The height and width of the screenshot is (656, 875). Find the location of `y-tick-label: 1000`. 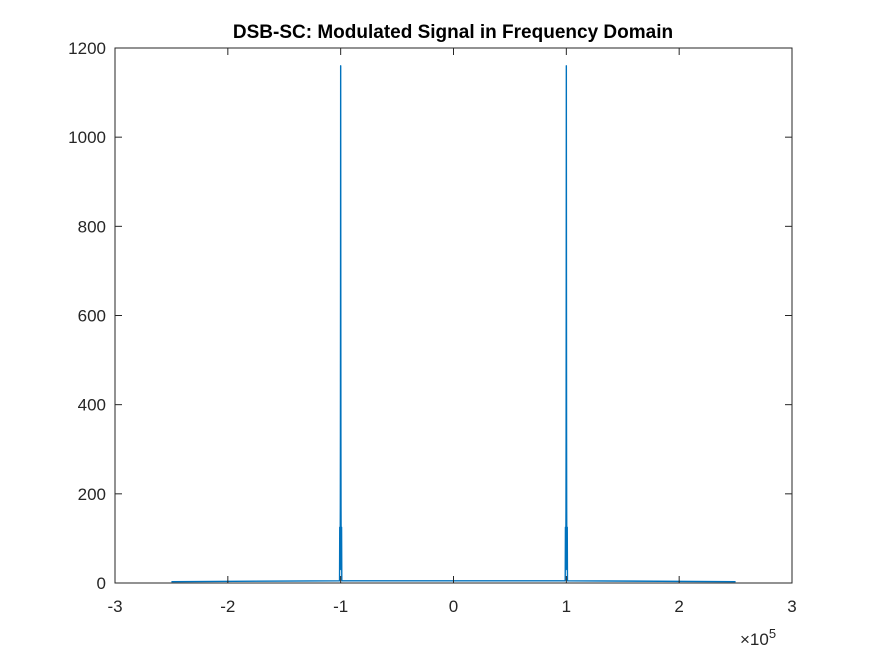

y-tick-label: 1000 is located at coordinates (87, 137).